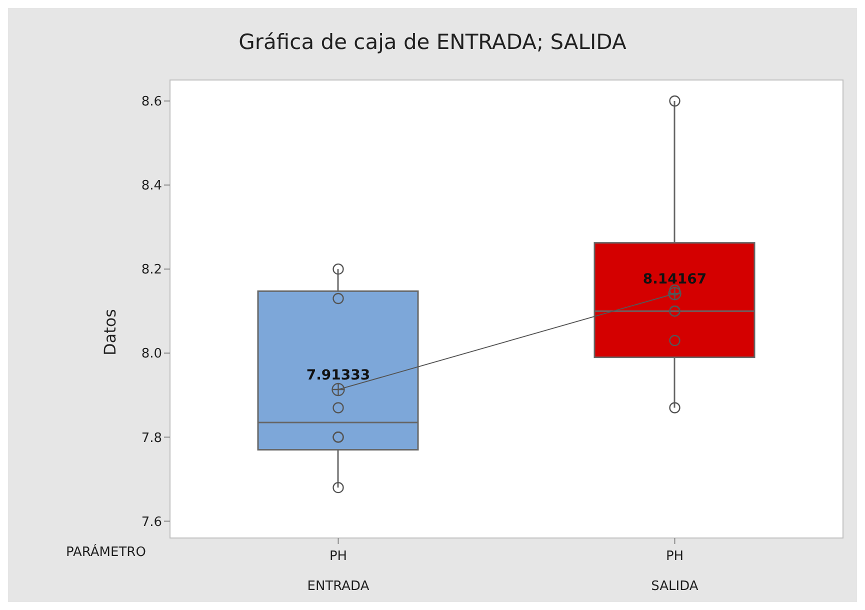  Describe the element at coordinates (106, 552) in the screenshot. I see `x-axis-title: PARÁMETRO` at that location.